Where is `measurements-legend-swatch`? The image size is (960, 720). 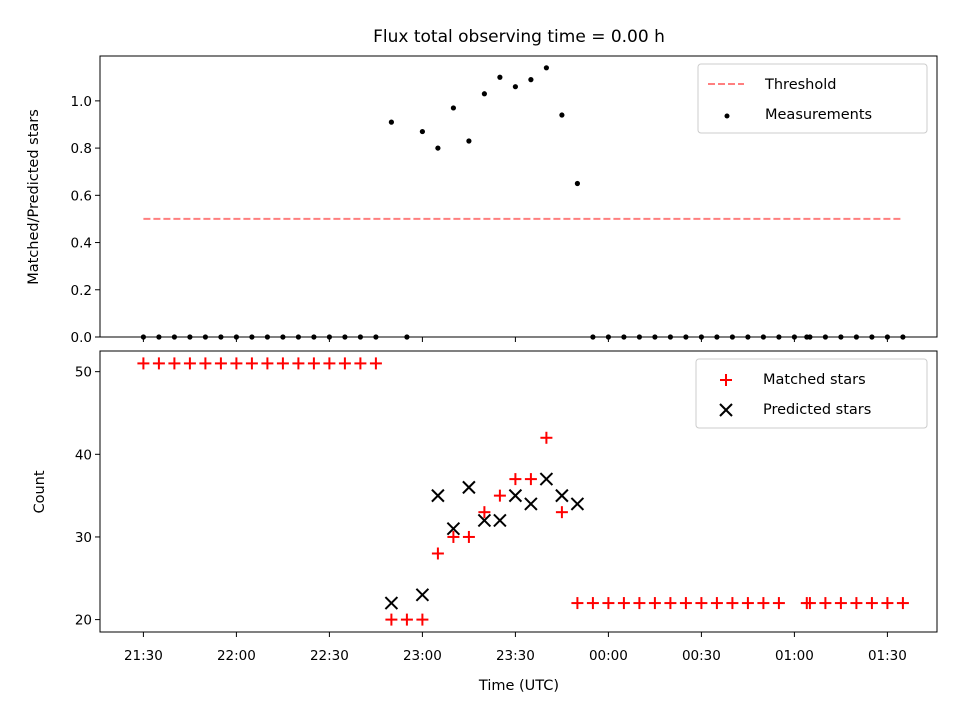 measurements-legend-swatch is located at coordinates (727, 116).